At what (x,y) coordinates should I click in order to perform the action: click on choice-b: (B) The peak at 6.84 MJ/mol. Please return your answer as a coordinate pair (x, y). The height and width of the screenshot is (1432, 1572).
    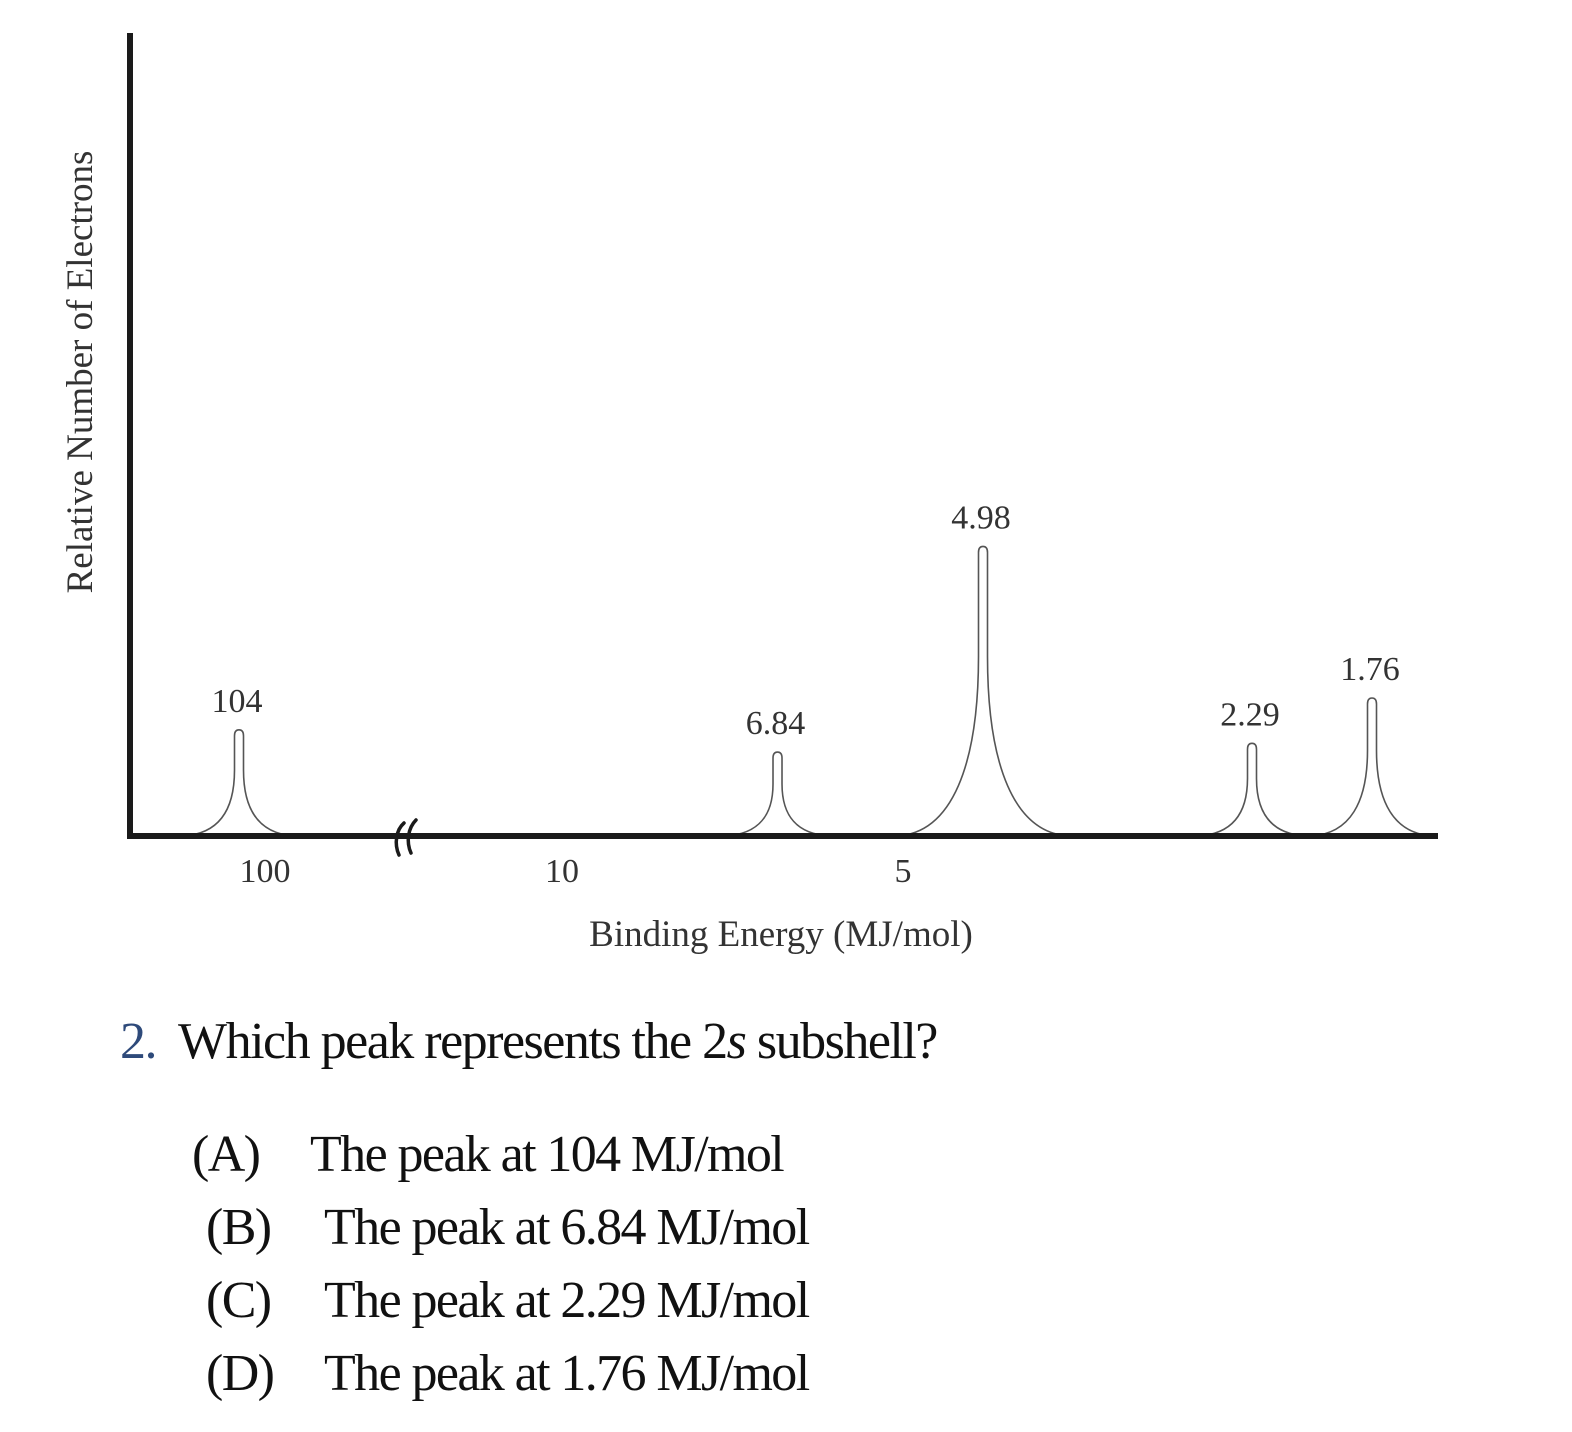
    Looking at the image, I should click on (501, 1227).